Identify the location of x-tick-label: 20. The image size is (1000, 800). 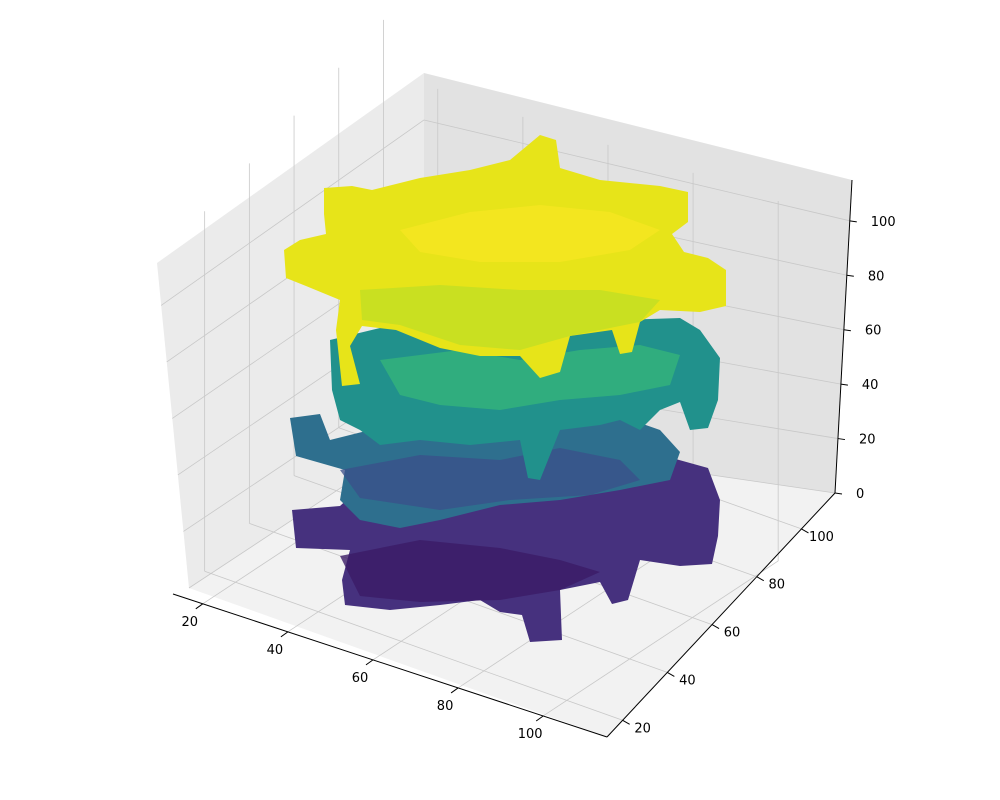
(190, 622).